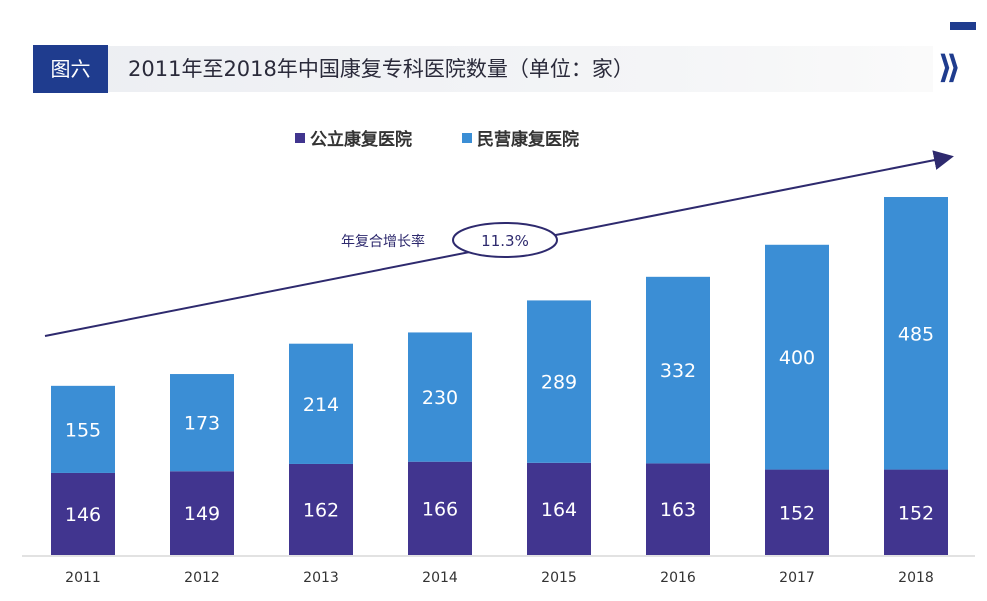 Image resolution: width=987 pixels, height=601 pixels. I want to click on data-label: 400, so click(797, 358).